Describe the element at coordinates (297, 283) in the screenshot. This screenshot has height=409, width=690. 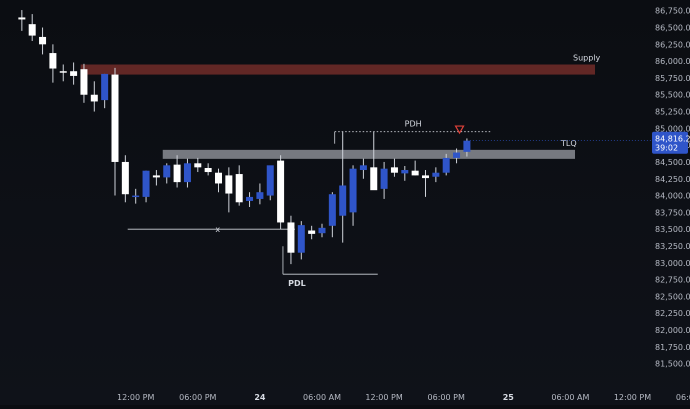
I see `pdl-level-label: PDL` at that location.